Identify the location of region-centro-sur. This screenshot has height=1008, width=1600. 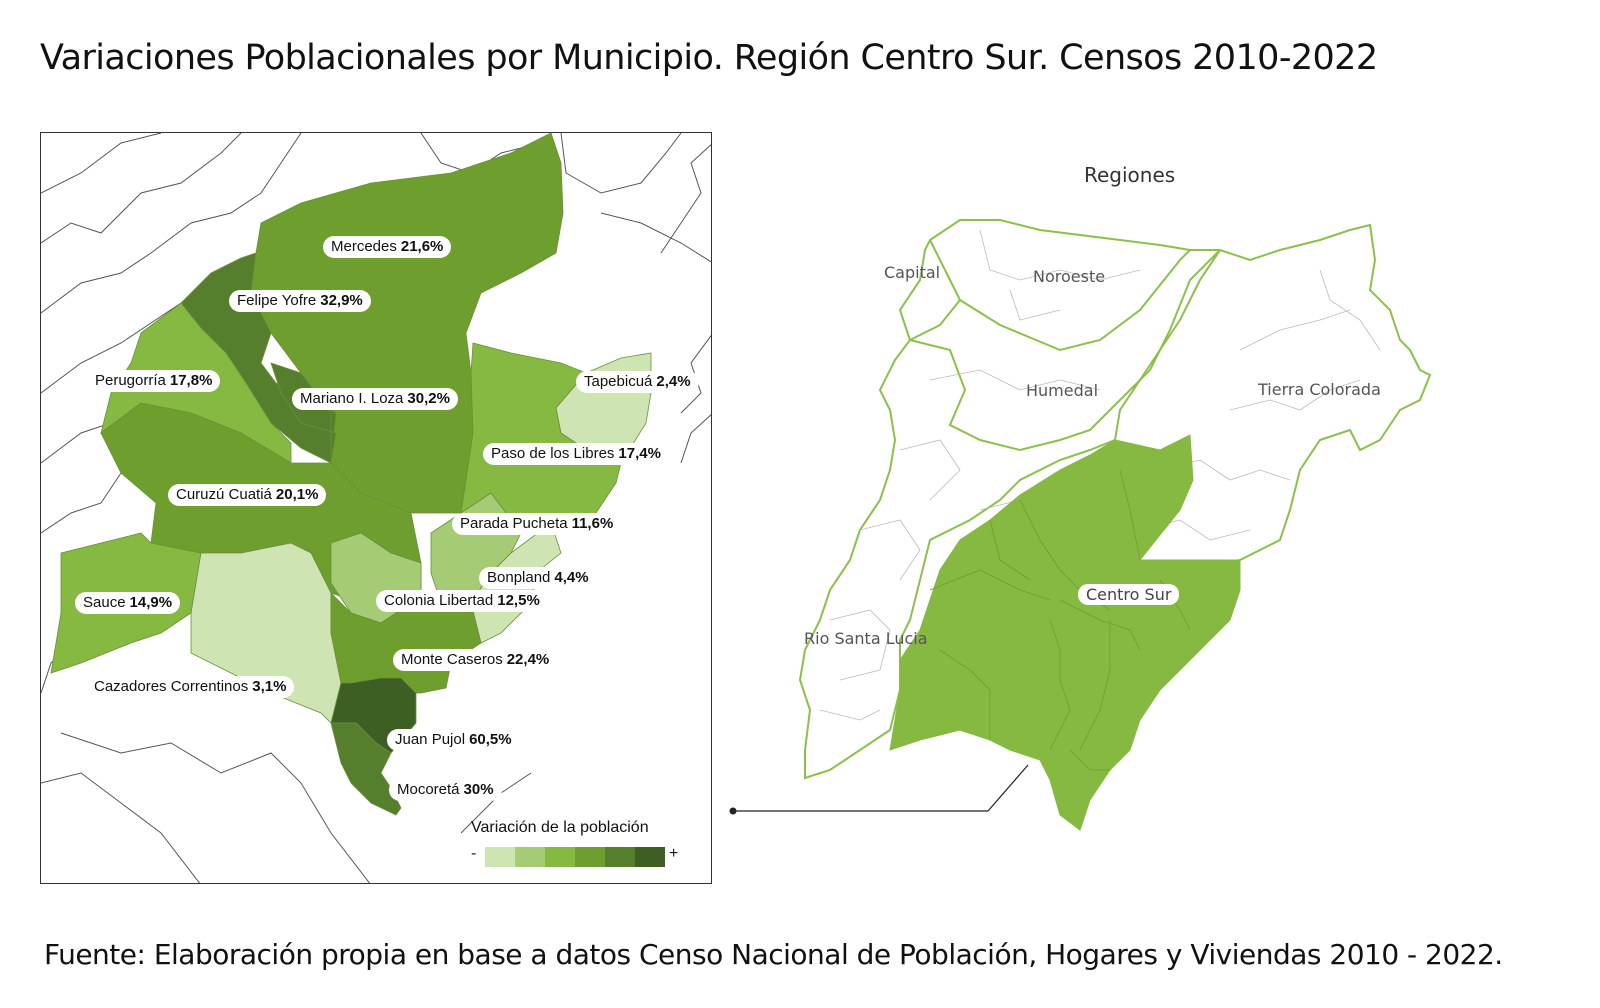
(1065, 632).